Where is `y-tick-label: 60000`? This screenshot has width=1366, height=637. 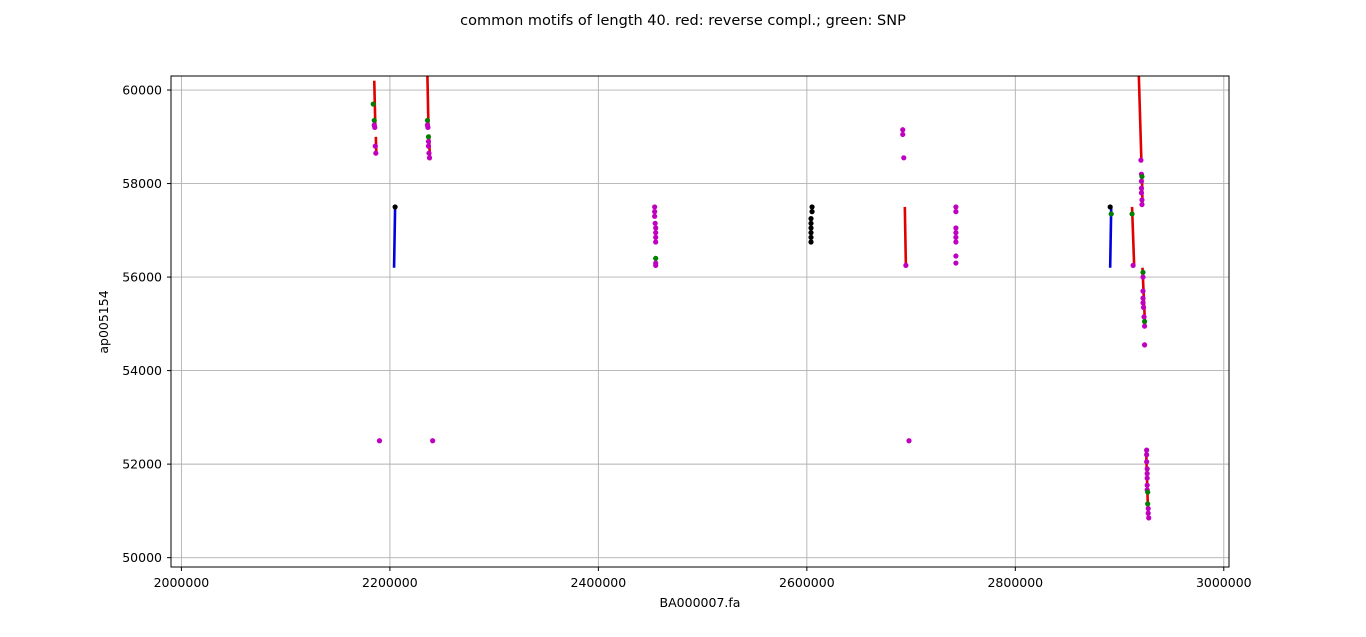
y-tick-label: 60000 is located at coordinates (142, 90).